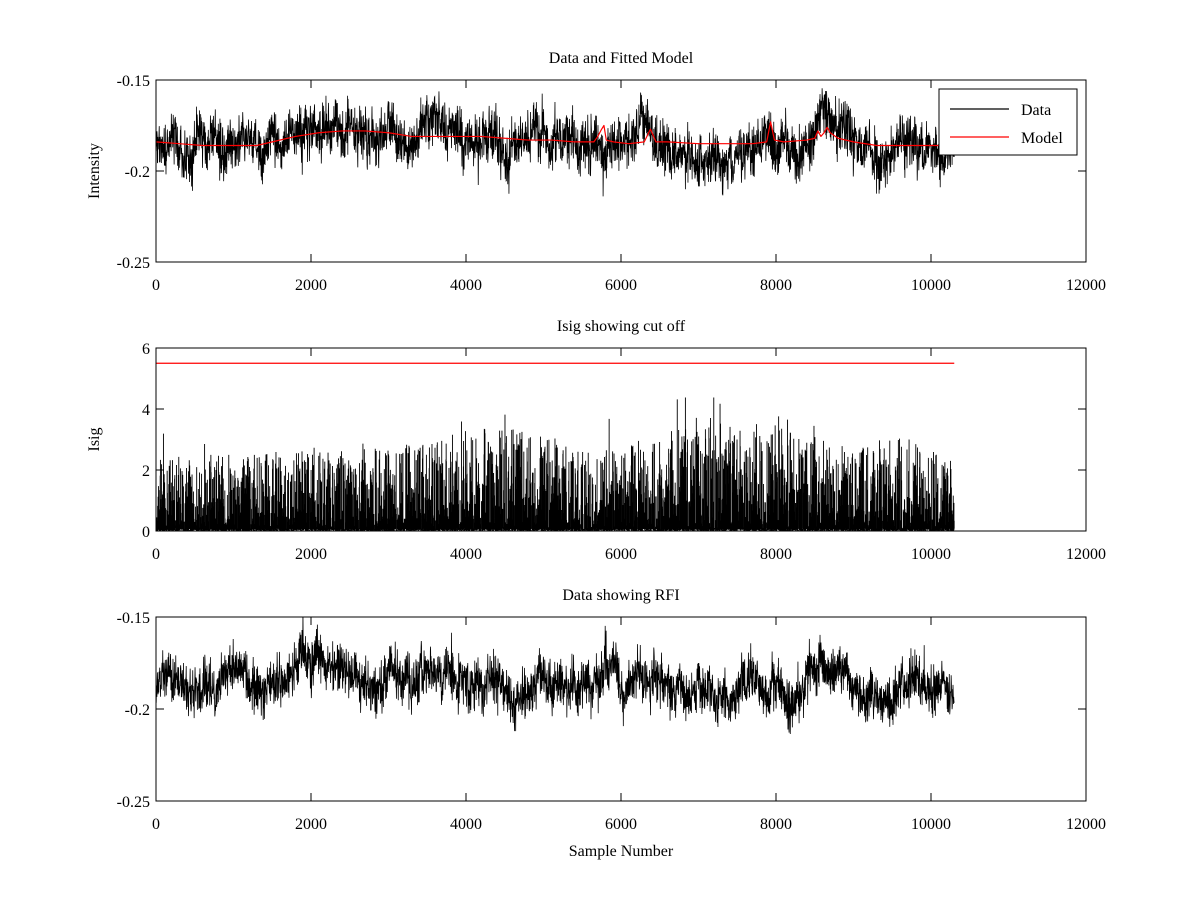 The image size is (1200, 900). Describe the element at coordinates (94, 171) in the screenshot. I see `y-axis-title: Intensity` at that location.